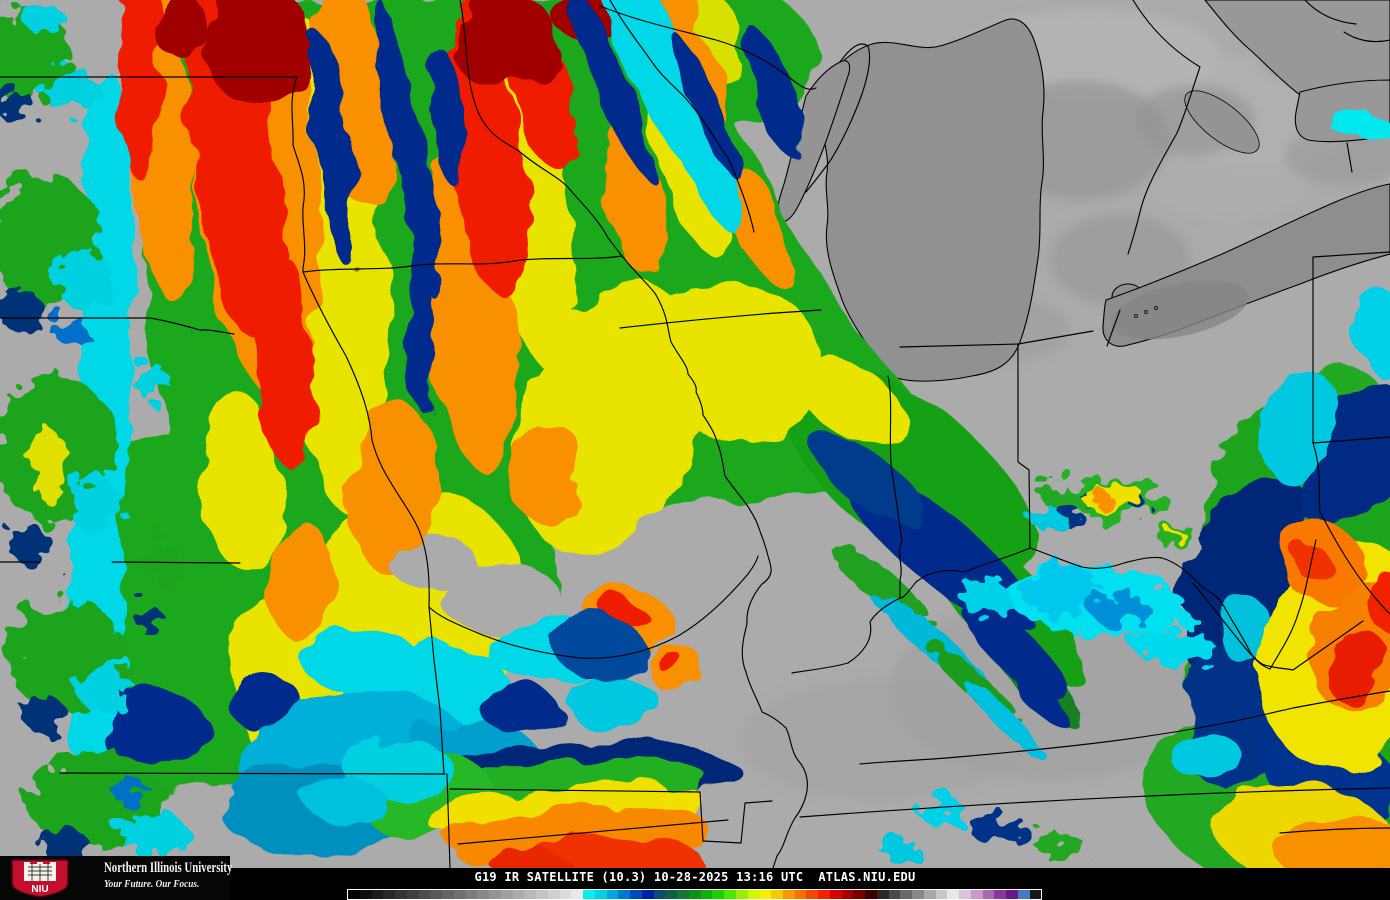  I want to click on saginaw-bay, so click(1222, 122).